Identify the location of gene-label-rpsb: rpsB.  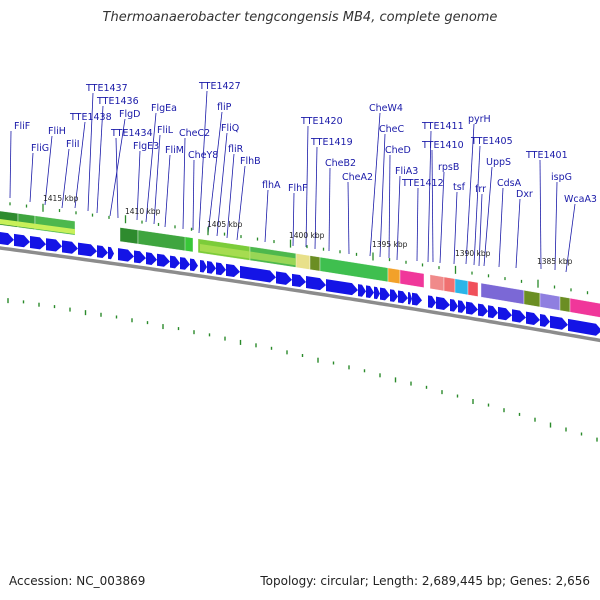
(448, 167).